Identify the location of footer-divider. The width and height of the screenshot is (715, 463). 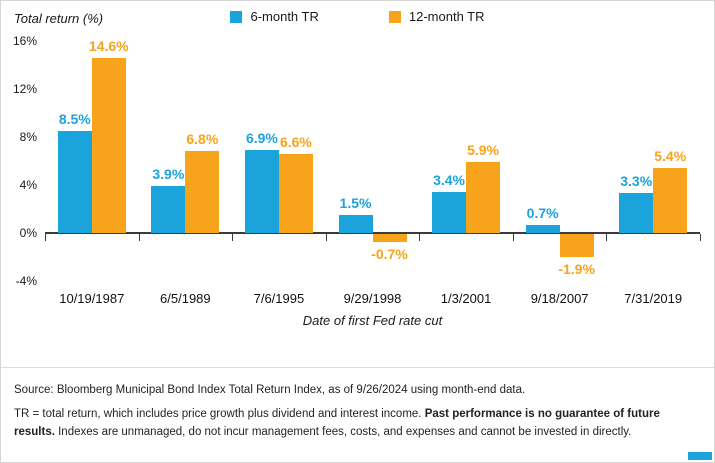
(357, 367).